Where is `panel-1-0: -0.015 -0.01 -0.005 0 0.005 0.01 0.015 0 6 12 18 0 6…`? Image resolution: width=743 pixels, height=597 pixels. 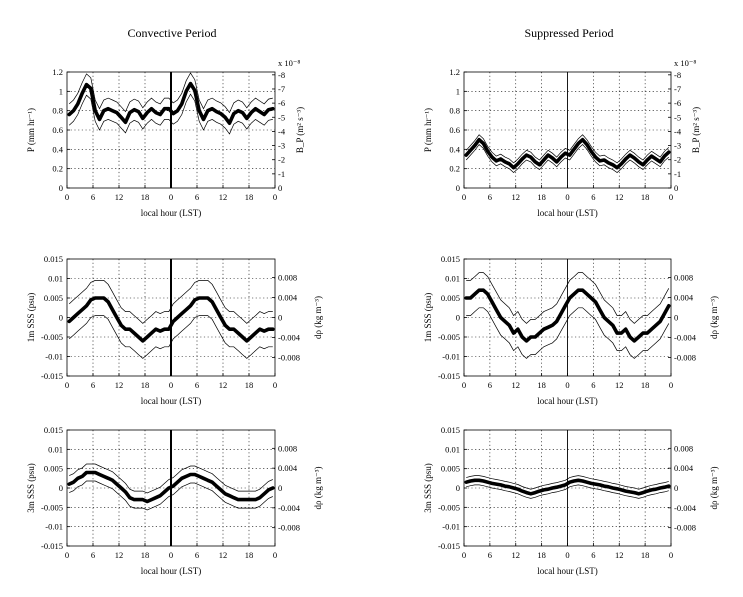
panel-1-0: -0.015 -0.01 -0.005 0 0.005 0.01 0.015 0 6 12 18 0 6… is located at coordinates (174, 330).